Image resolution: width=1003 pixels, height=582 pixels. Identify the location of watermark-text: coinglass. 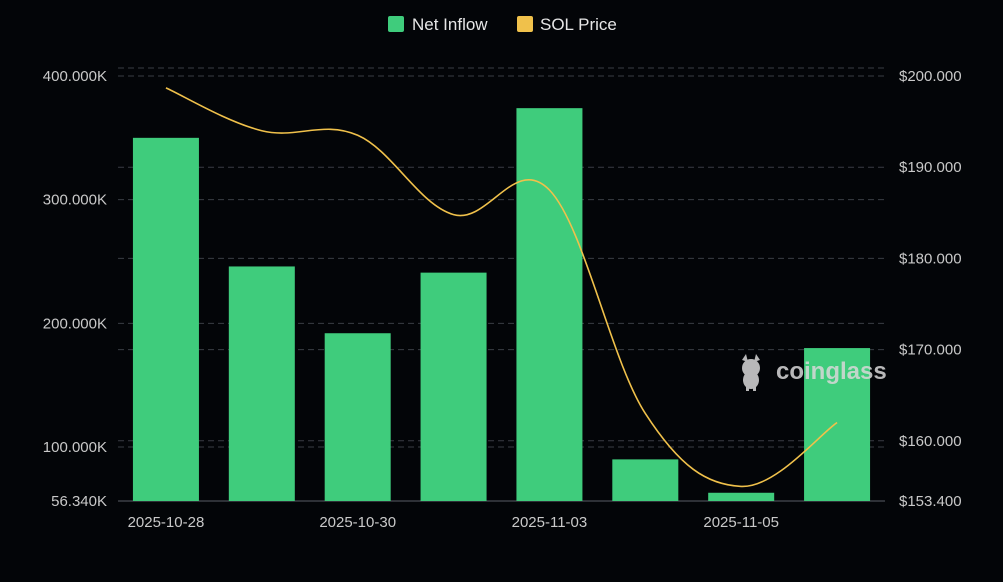
(831, 371).